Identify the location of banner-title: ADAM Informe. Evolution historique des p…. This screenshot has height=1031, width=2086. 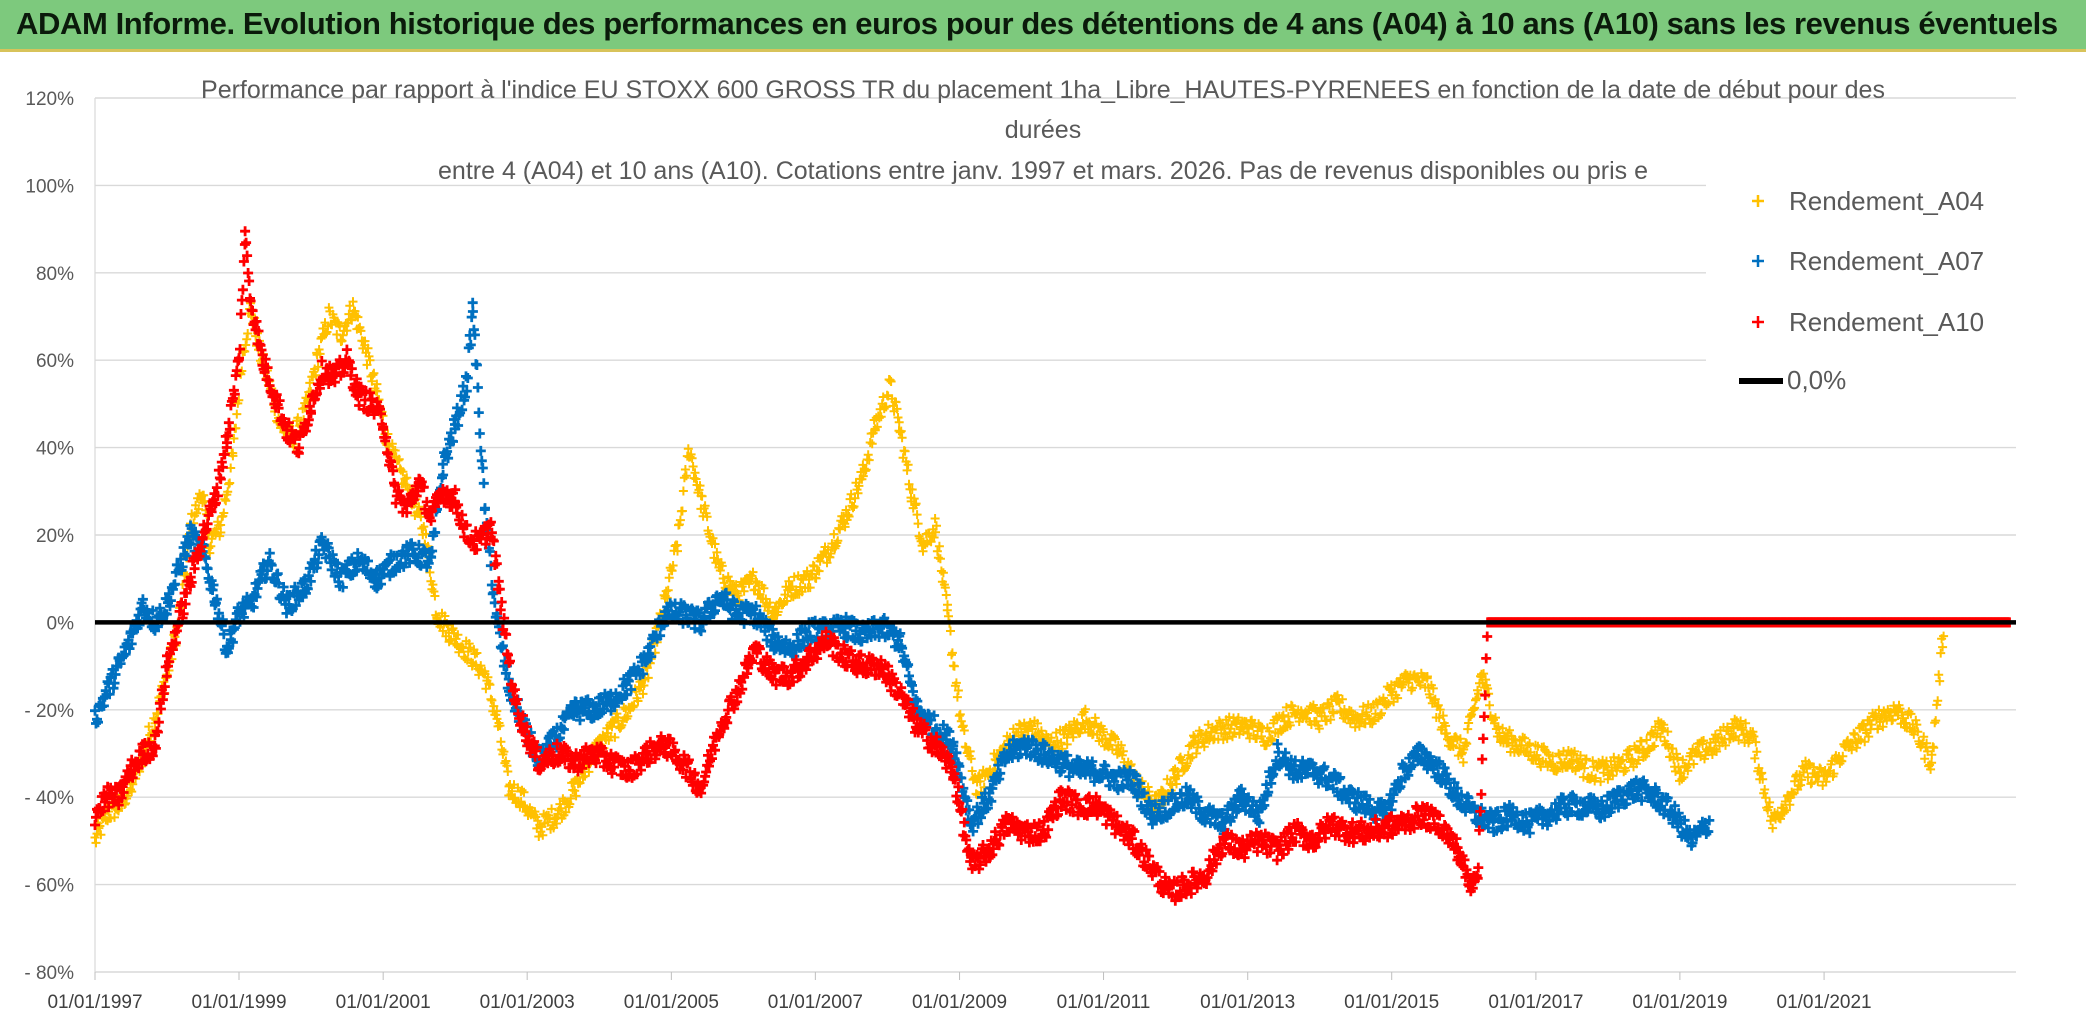
(1037, 23).